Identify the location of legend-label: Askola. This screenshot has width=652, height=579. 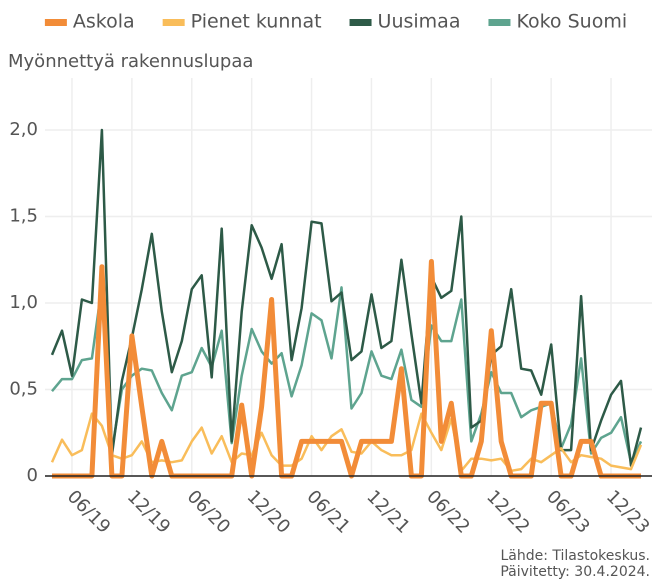
(104, 22).